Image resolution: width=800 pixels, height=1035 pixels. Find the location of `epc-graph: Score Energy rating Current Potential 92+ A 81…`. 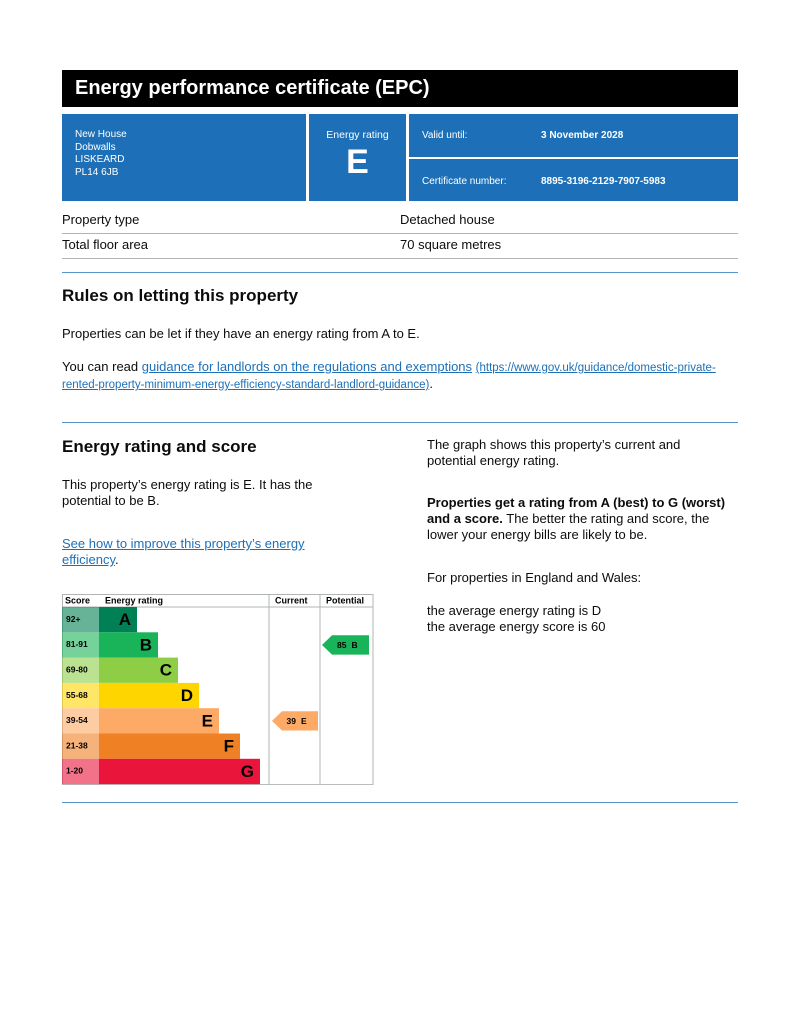

epc-graph: Score Energy rating Current Potential 92+ A 81… is located at coordinates (218, 689).